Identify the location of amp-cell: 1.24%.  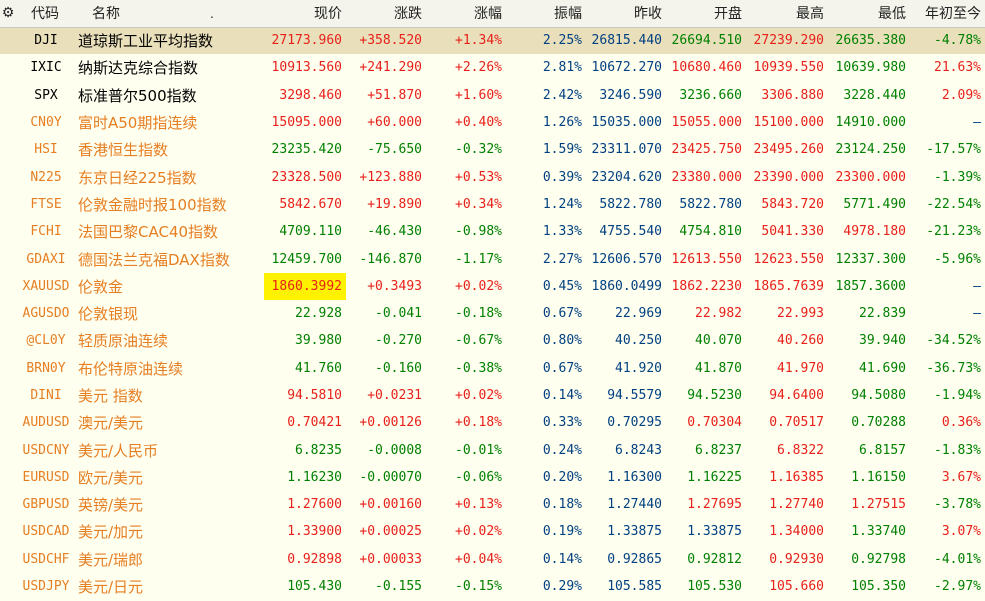
(562, 204).